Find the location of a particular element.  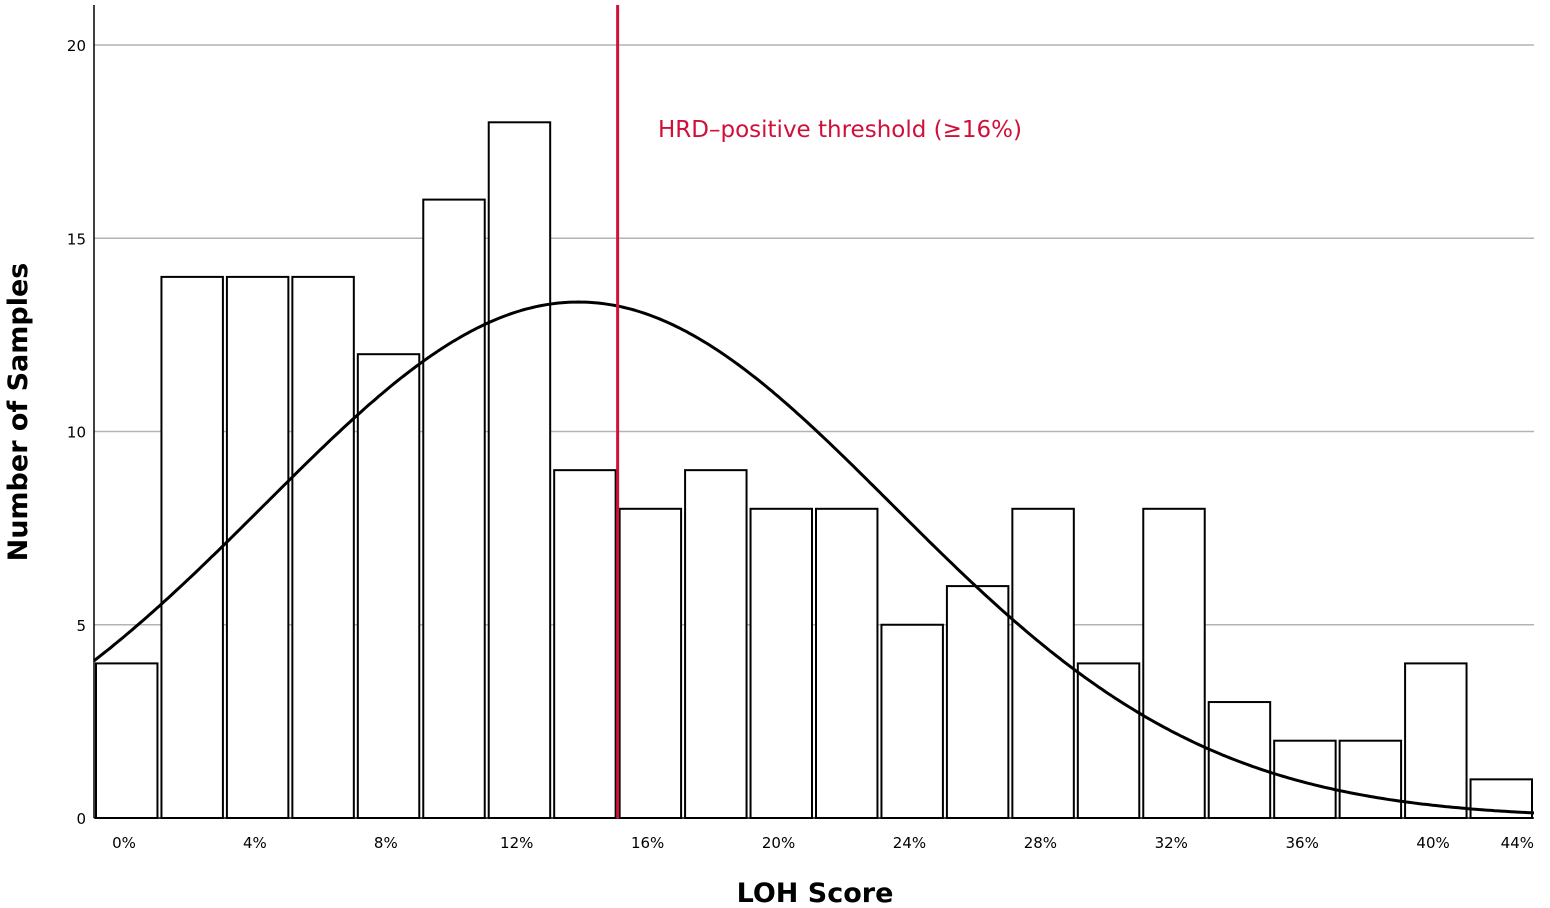

y-tick-label: 20 is located at coordinates (76, 46).